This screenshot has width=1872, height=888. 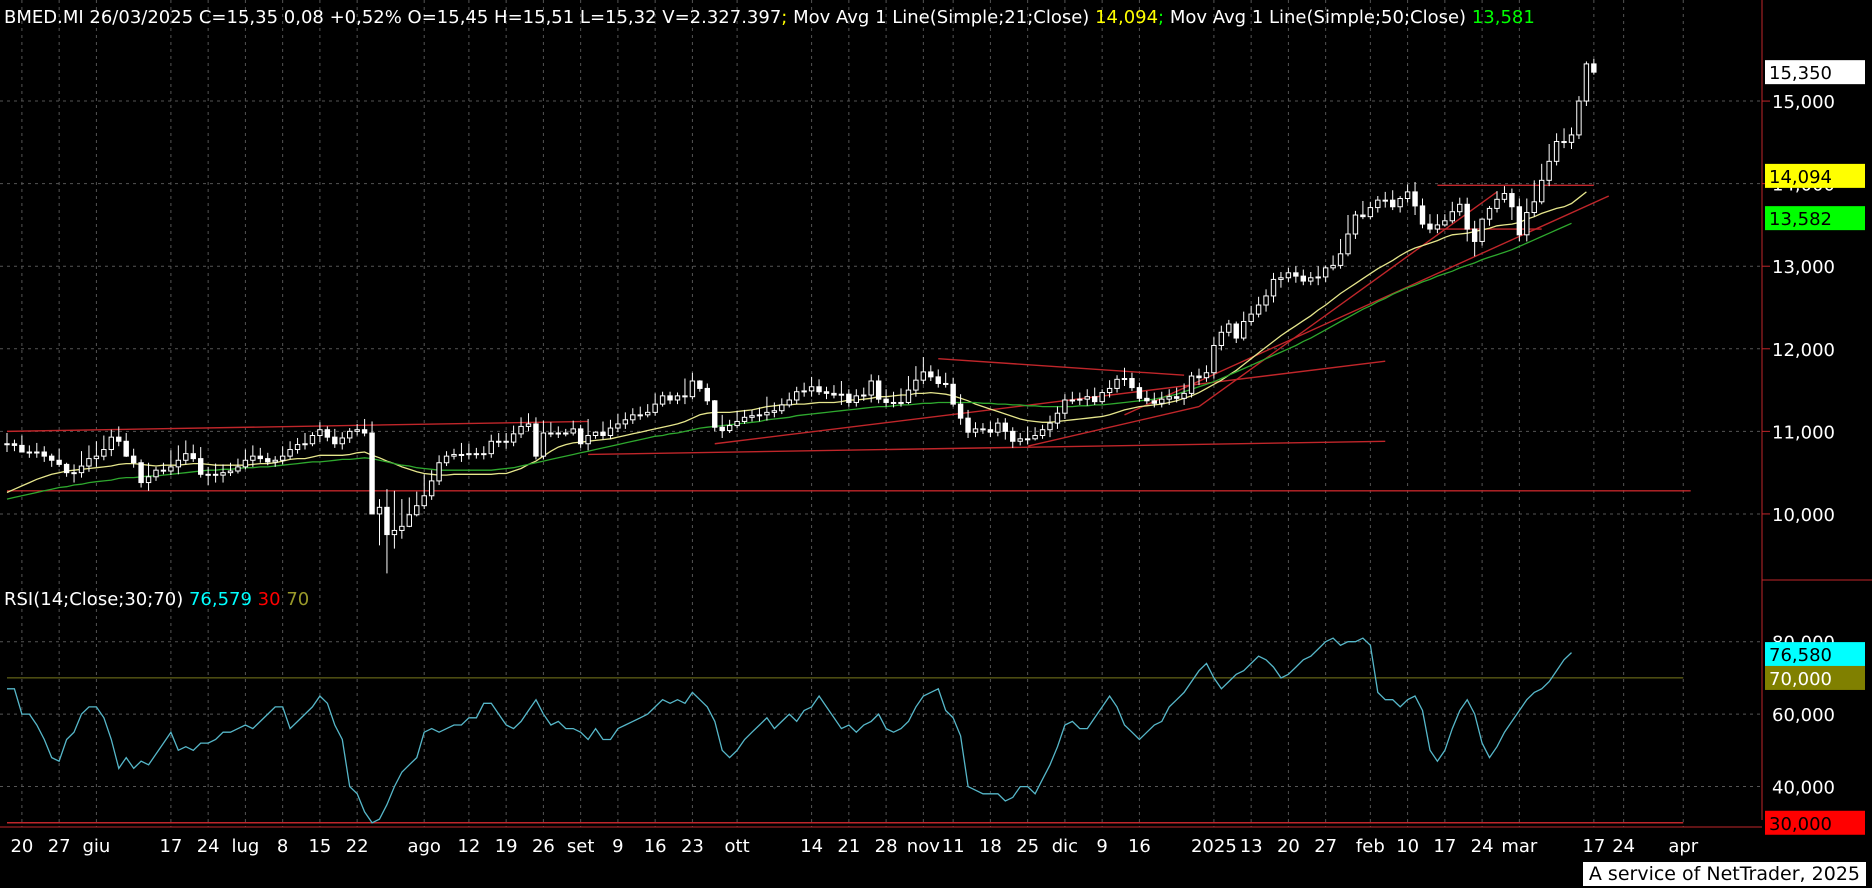 What do you see at coordinates (1593, 846) in the screenshot?
I see `time-tick-label: 17` at bounding box center [1593, 846].